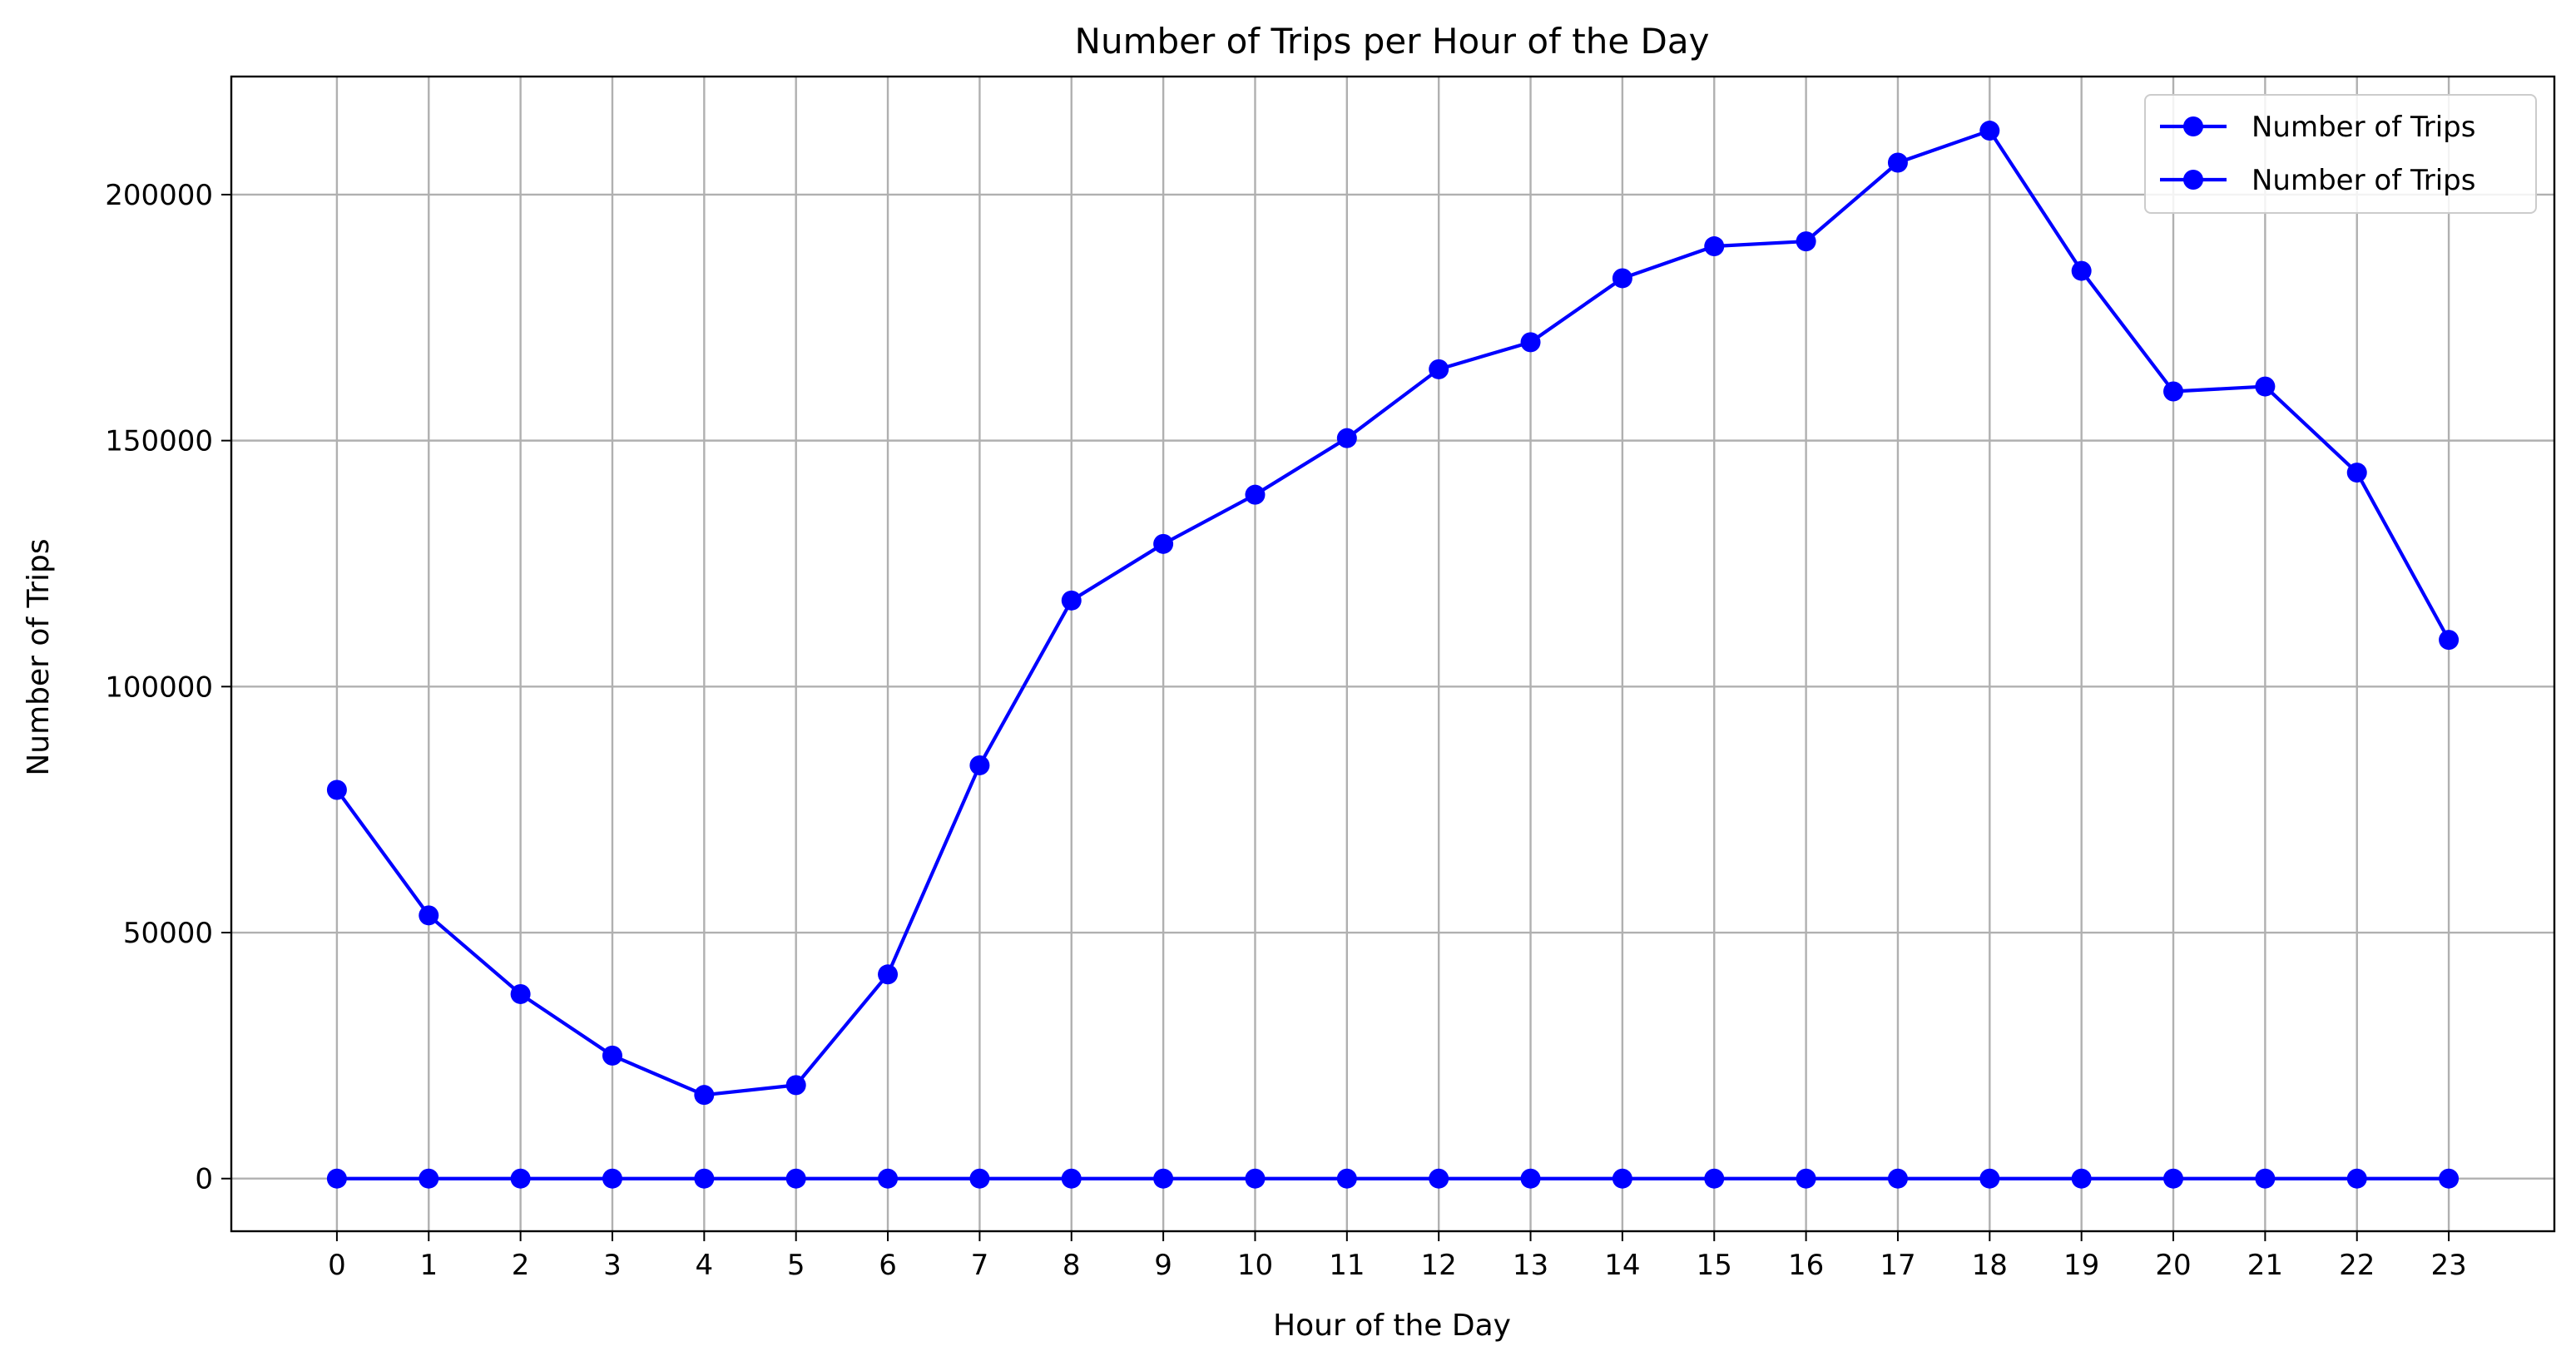 Image resolution: width=2576 pixels, height=1366 pixels. Describe the element at coordinates (429, 1266) in the screenshot. I see `x-tick-label: 1` at that location.